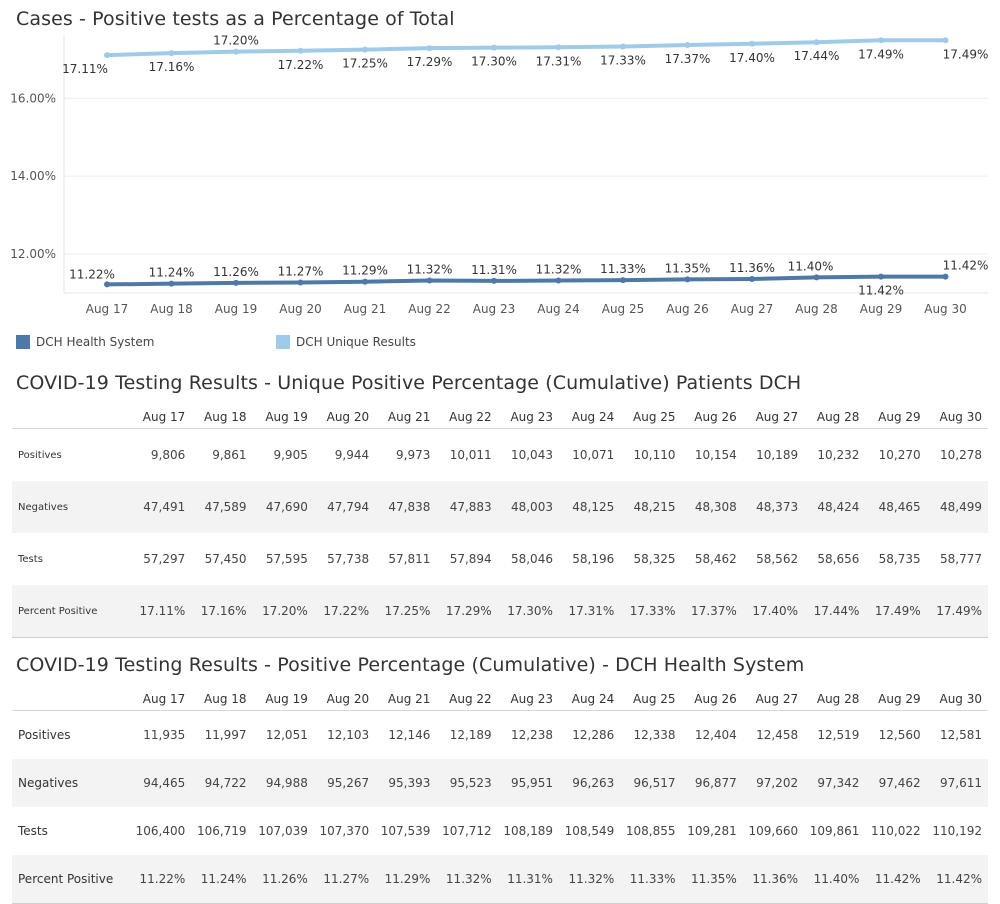 Image resolution: width=1000 pixels, height=904 pixels. What do you see at coordinates (405, 831) in the screenshot?
I see `table-cell: 107,539` at bounding box center [405, 831].